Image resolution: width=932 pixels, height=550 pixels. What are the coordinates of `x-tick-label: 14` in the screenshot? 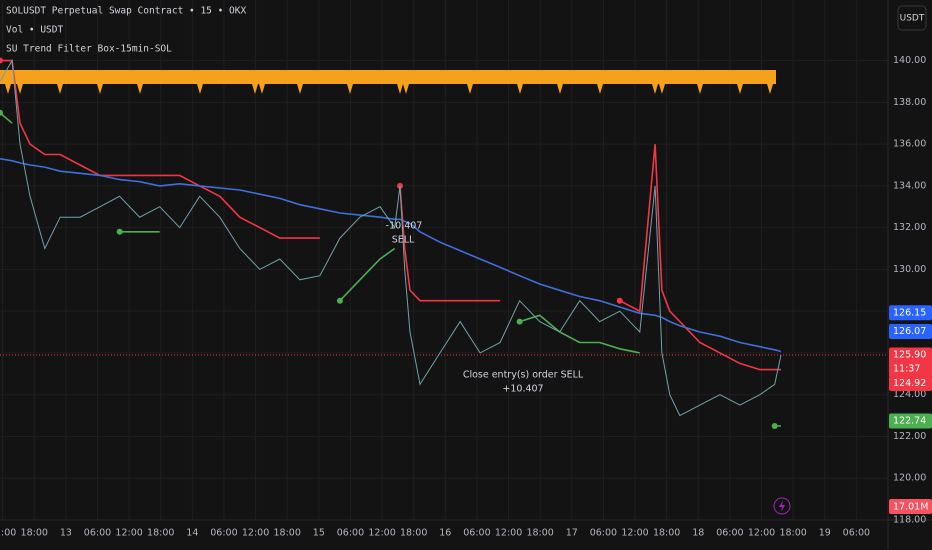 It's located at (192, 533).